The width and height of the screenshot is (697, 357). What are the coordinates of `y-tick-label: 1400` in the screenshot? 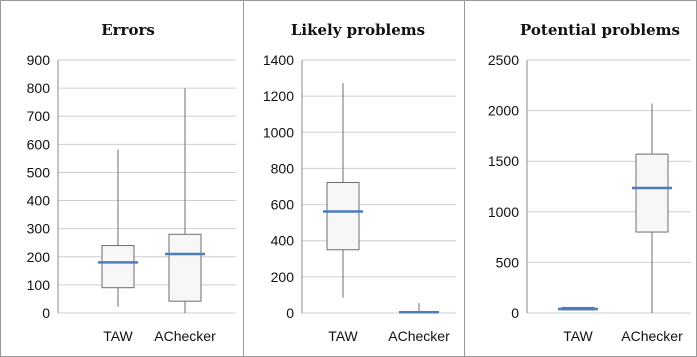 It's located at (278, 60).